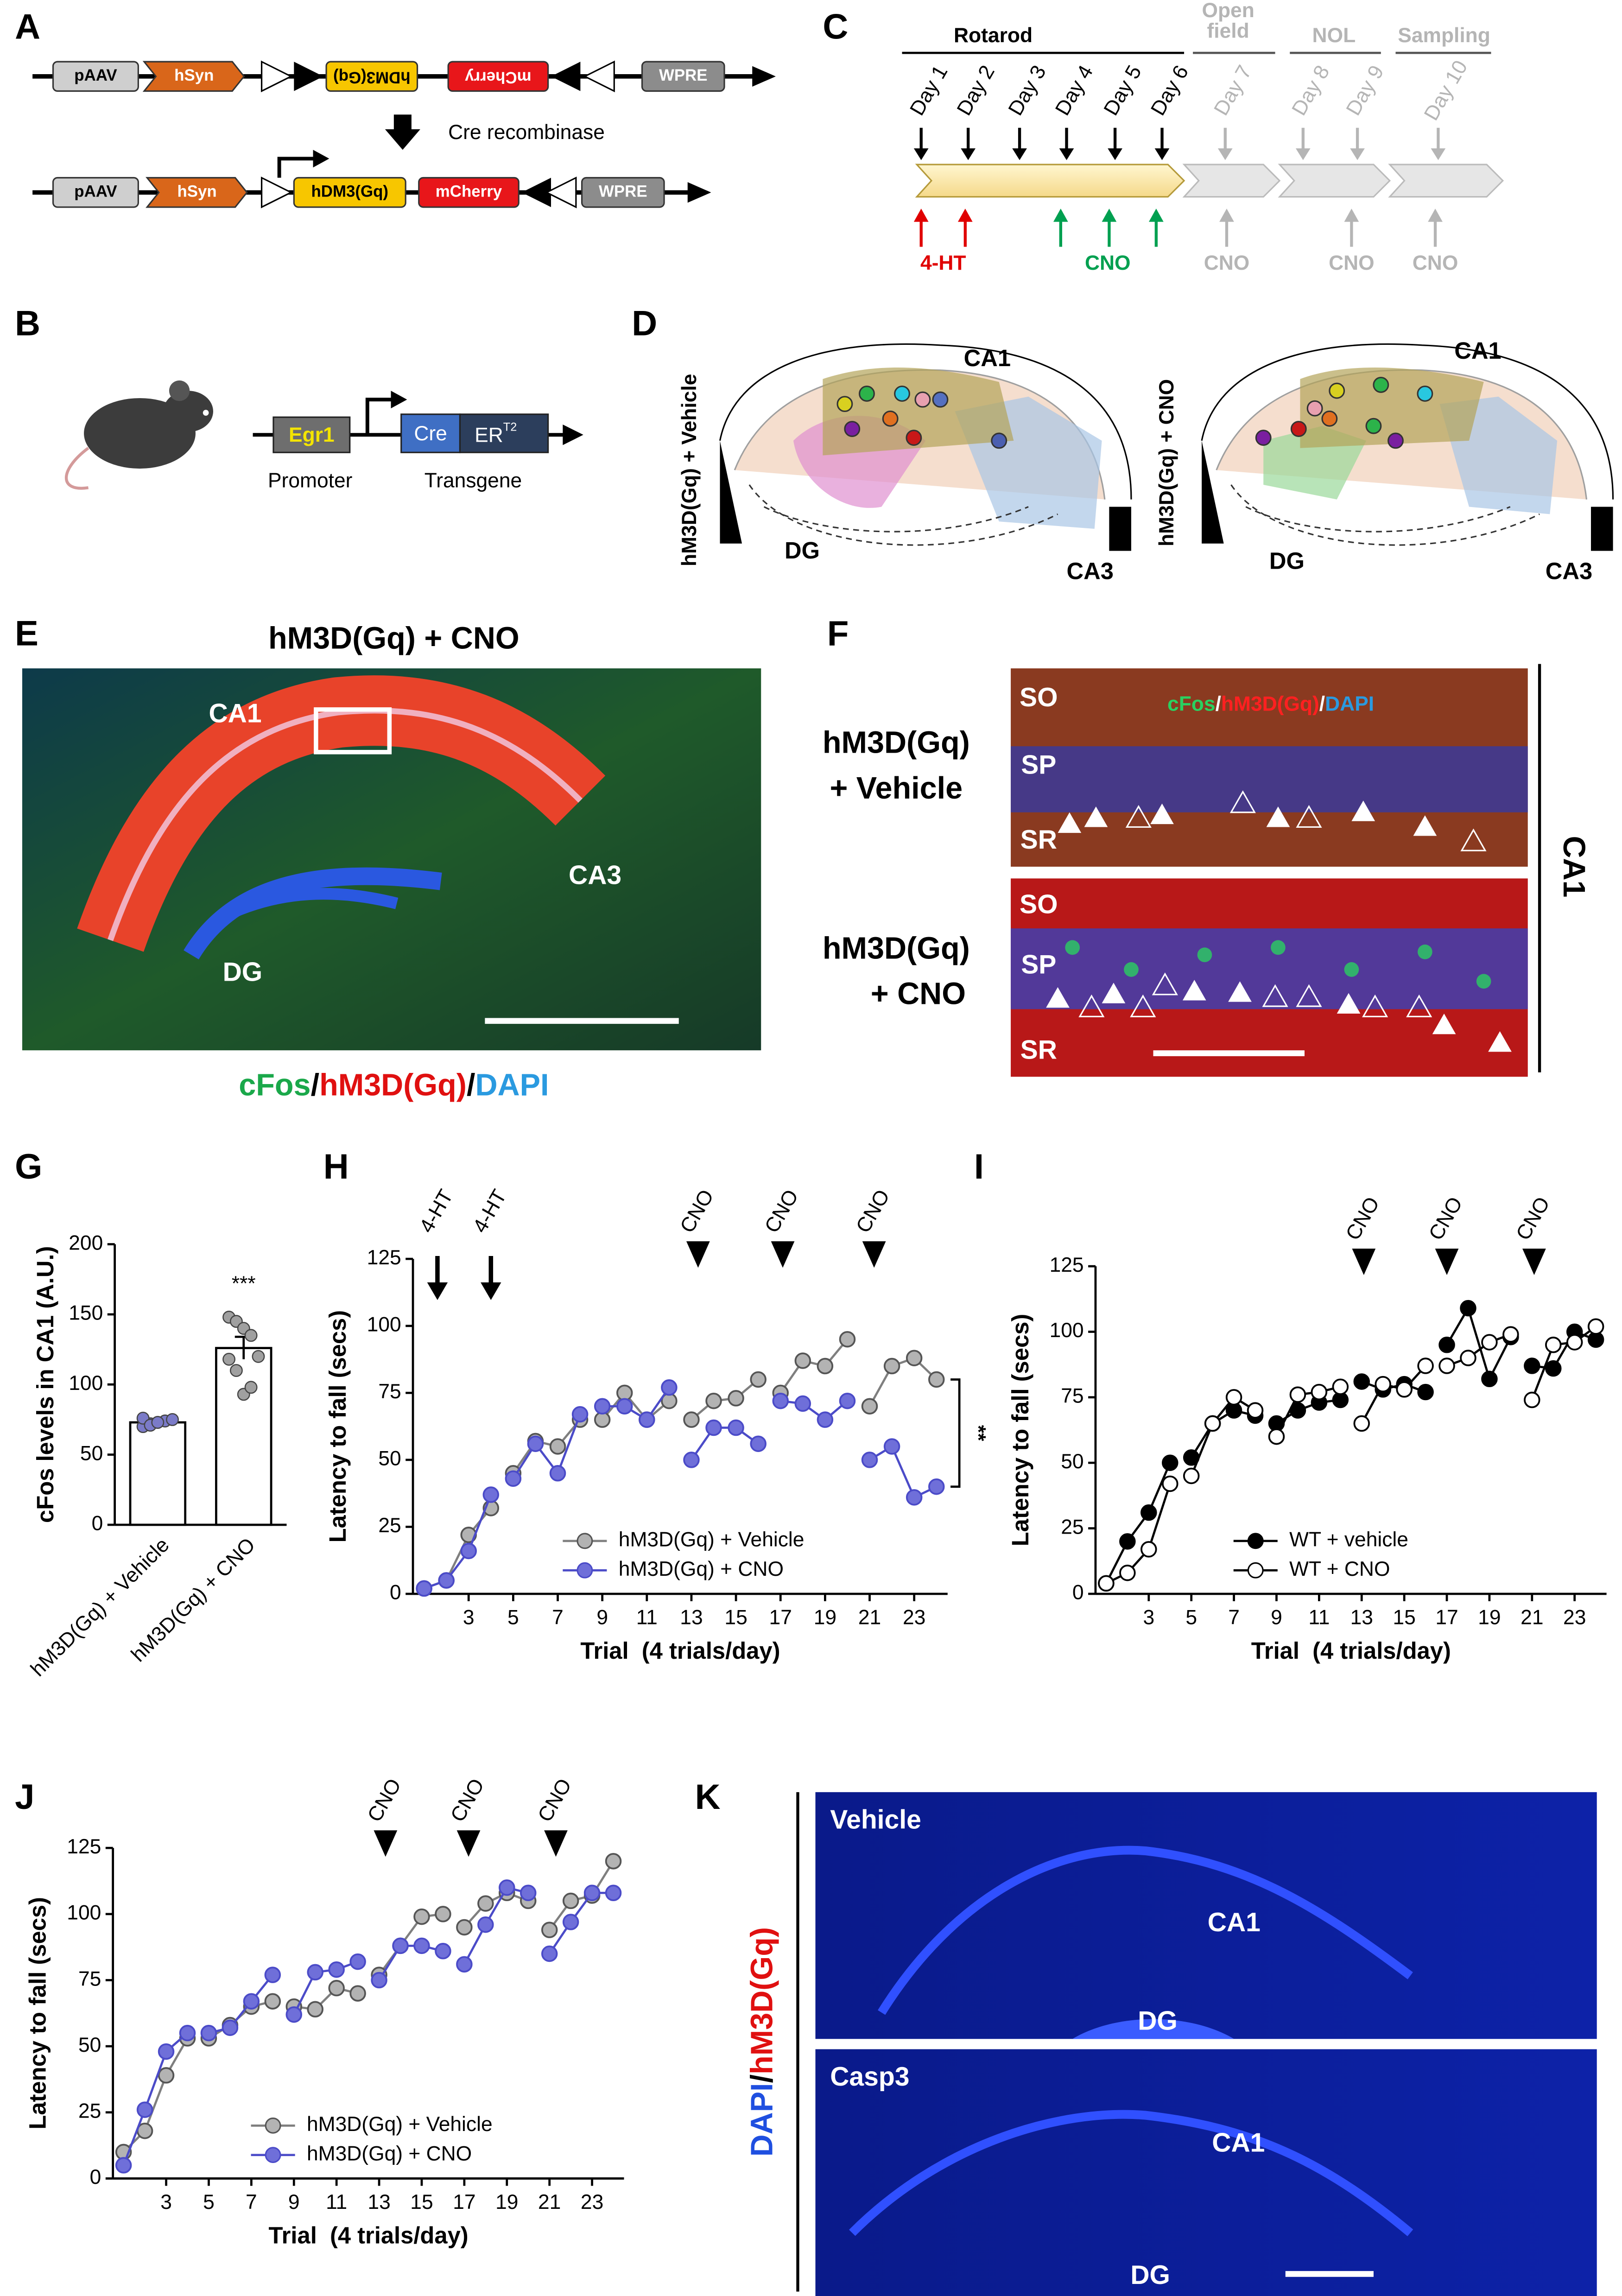 This screenshot has height=2296, width=1622. I want to click on legend-label: hM3D(Gq) + CNO, so click(389, 2153).